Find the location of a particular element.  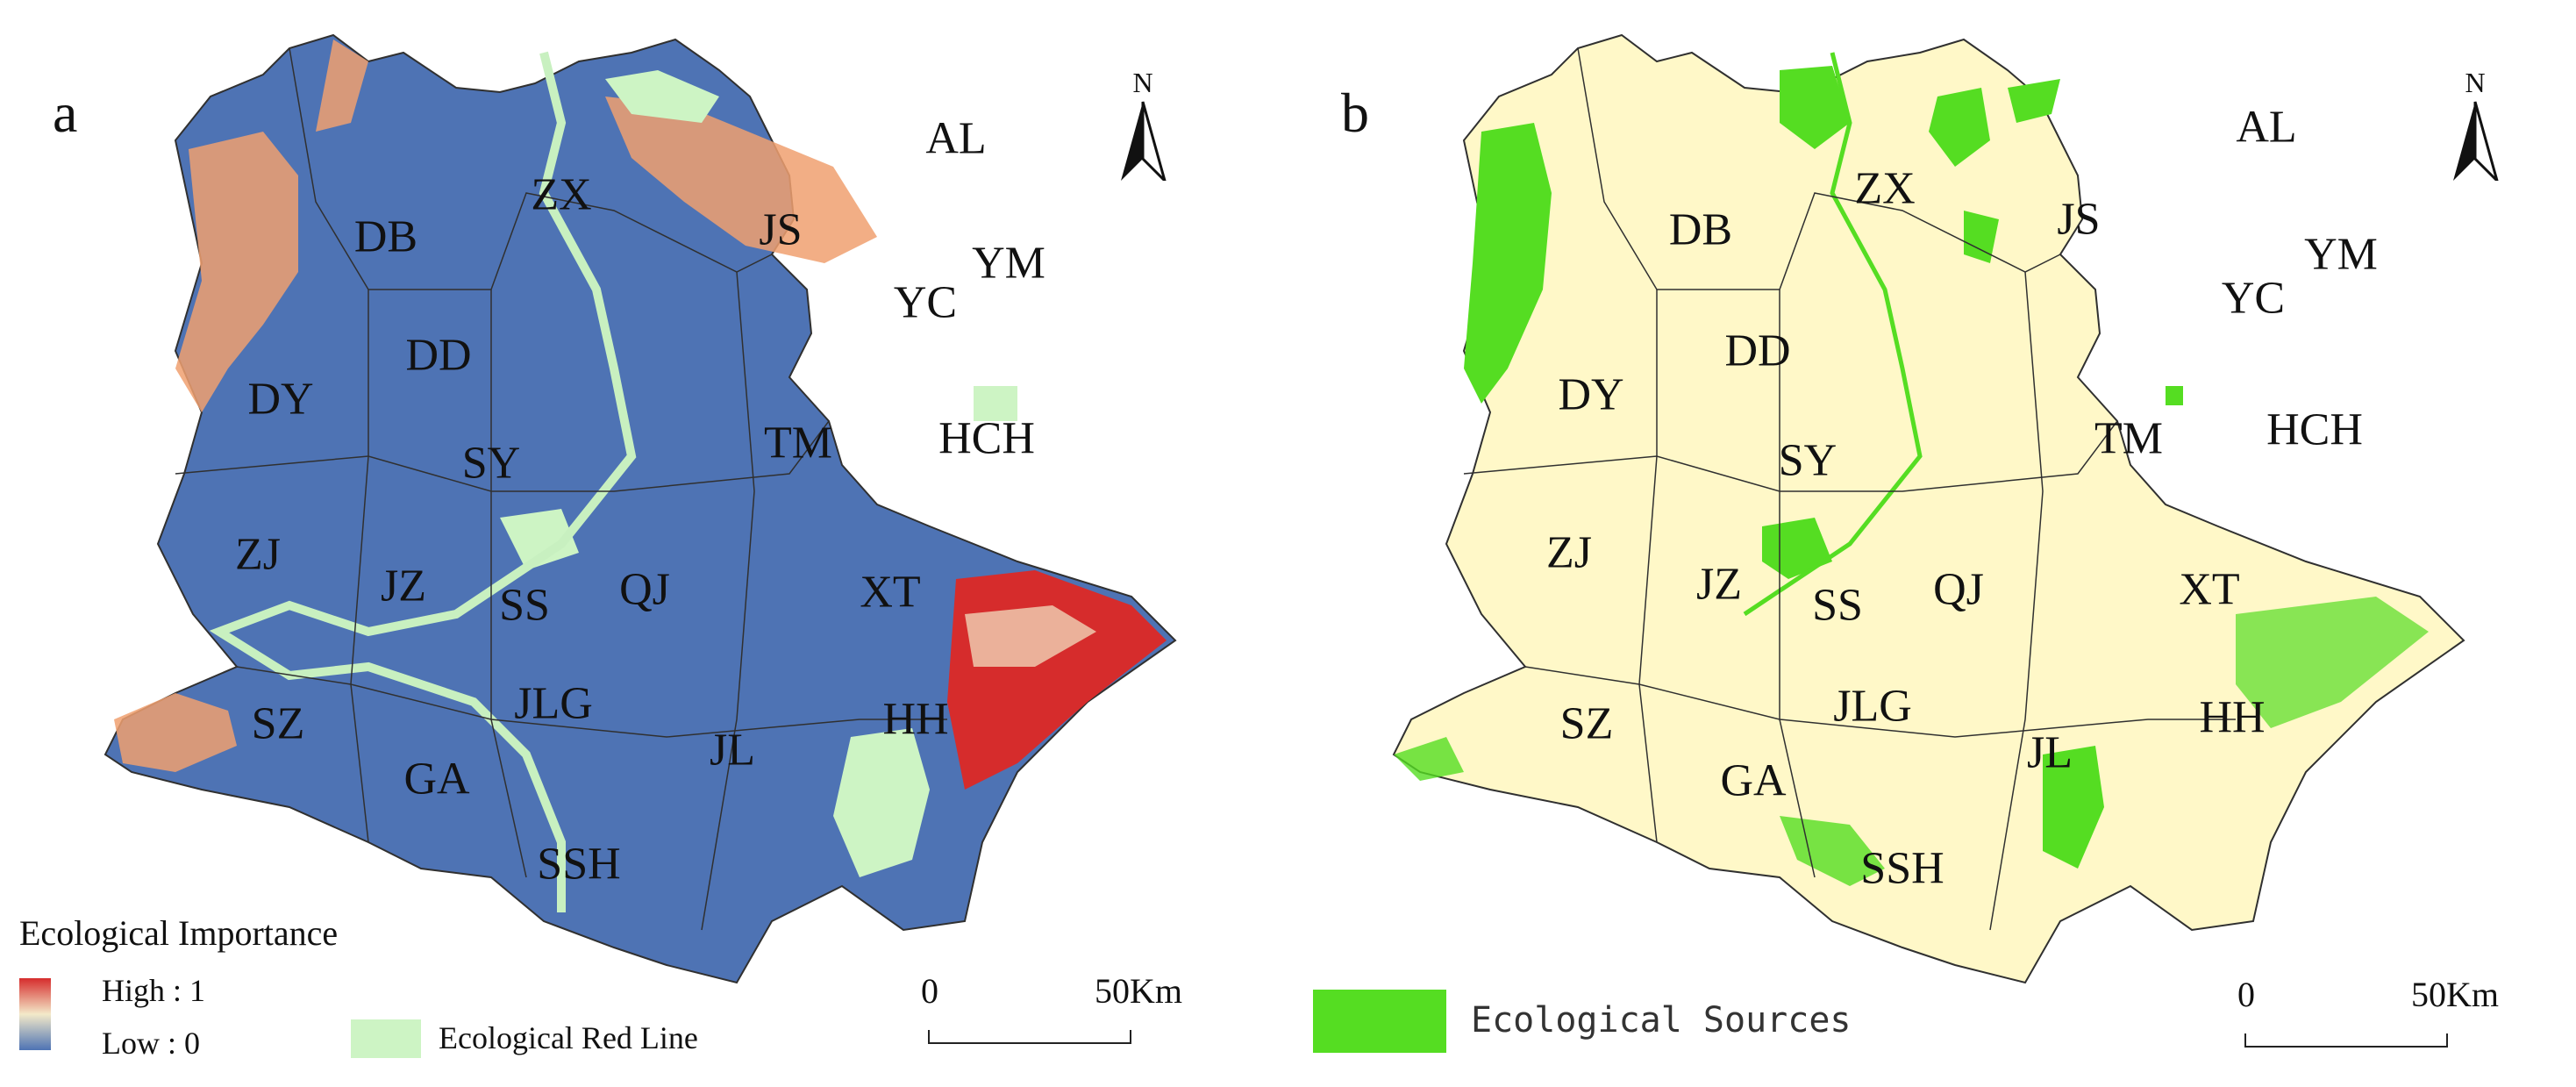

scale-bar-b: 0 50Km is located at coordinates (2368, 1014).